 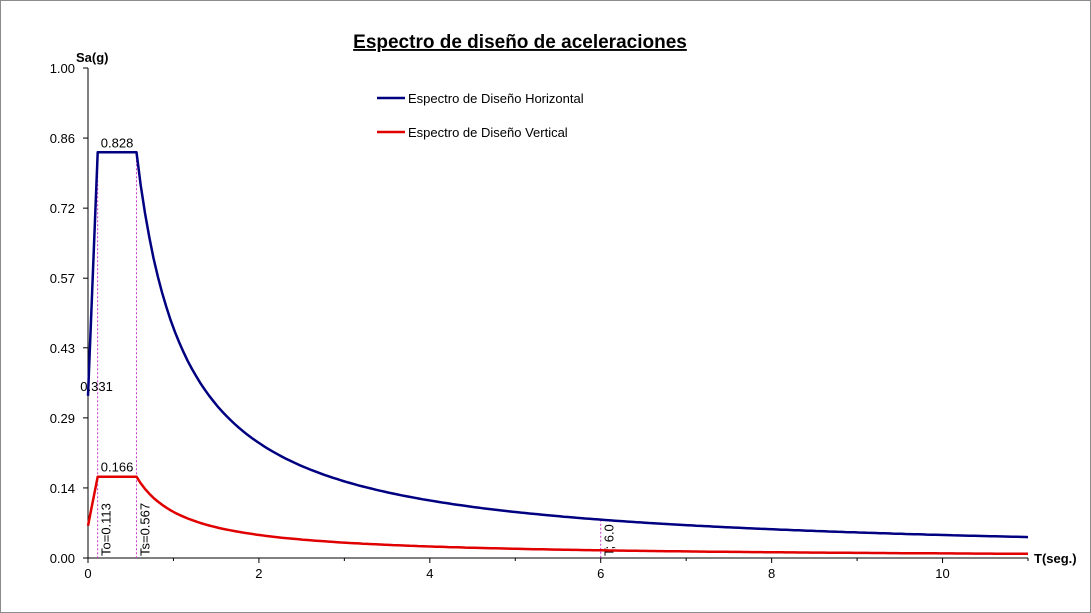 What do you see at coordinates (258, 573) in the screenshot?
I see `x-tick-label: 2` at bounding box center [258, 573].